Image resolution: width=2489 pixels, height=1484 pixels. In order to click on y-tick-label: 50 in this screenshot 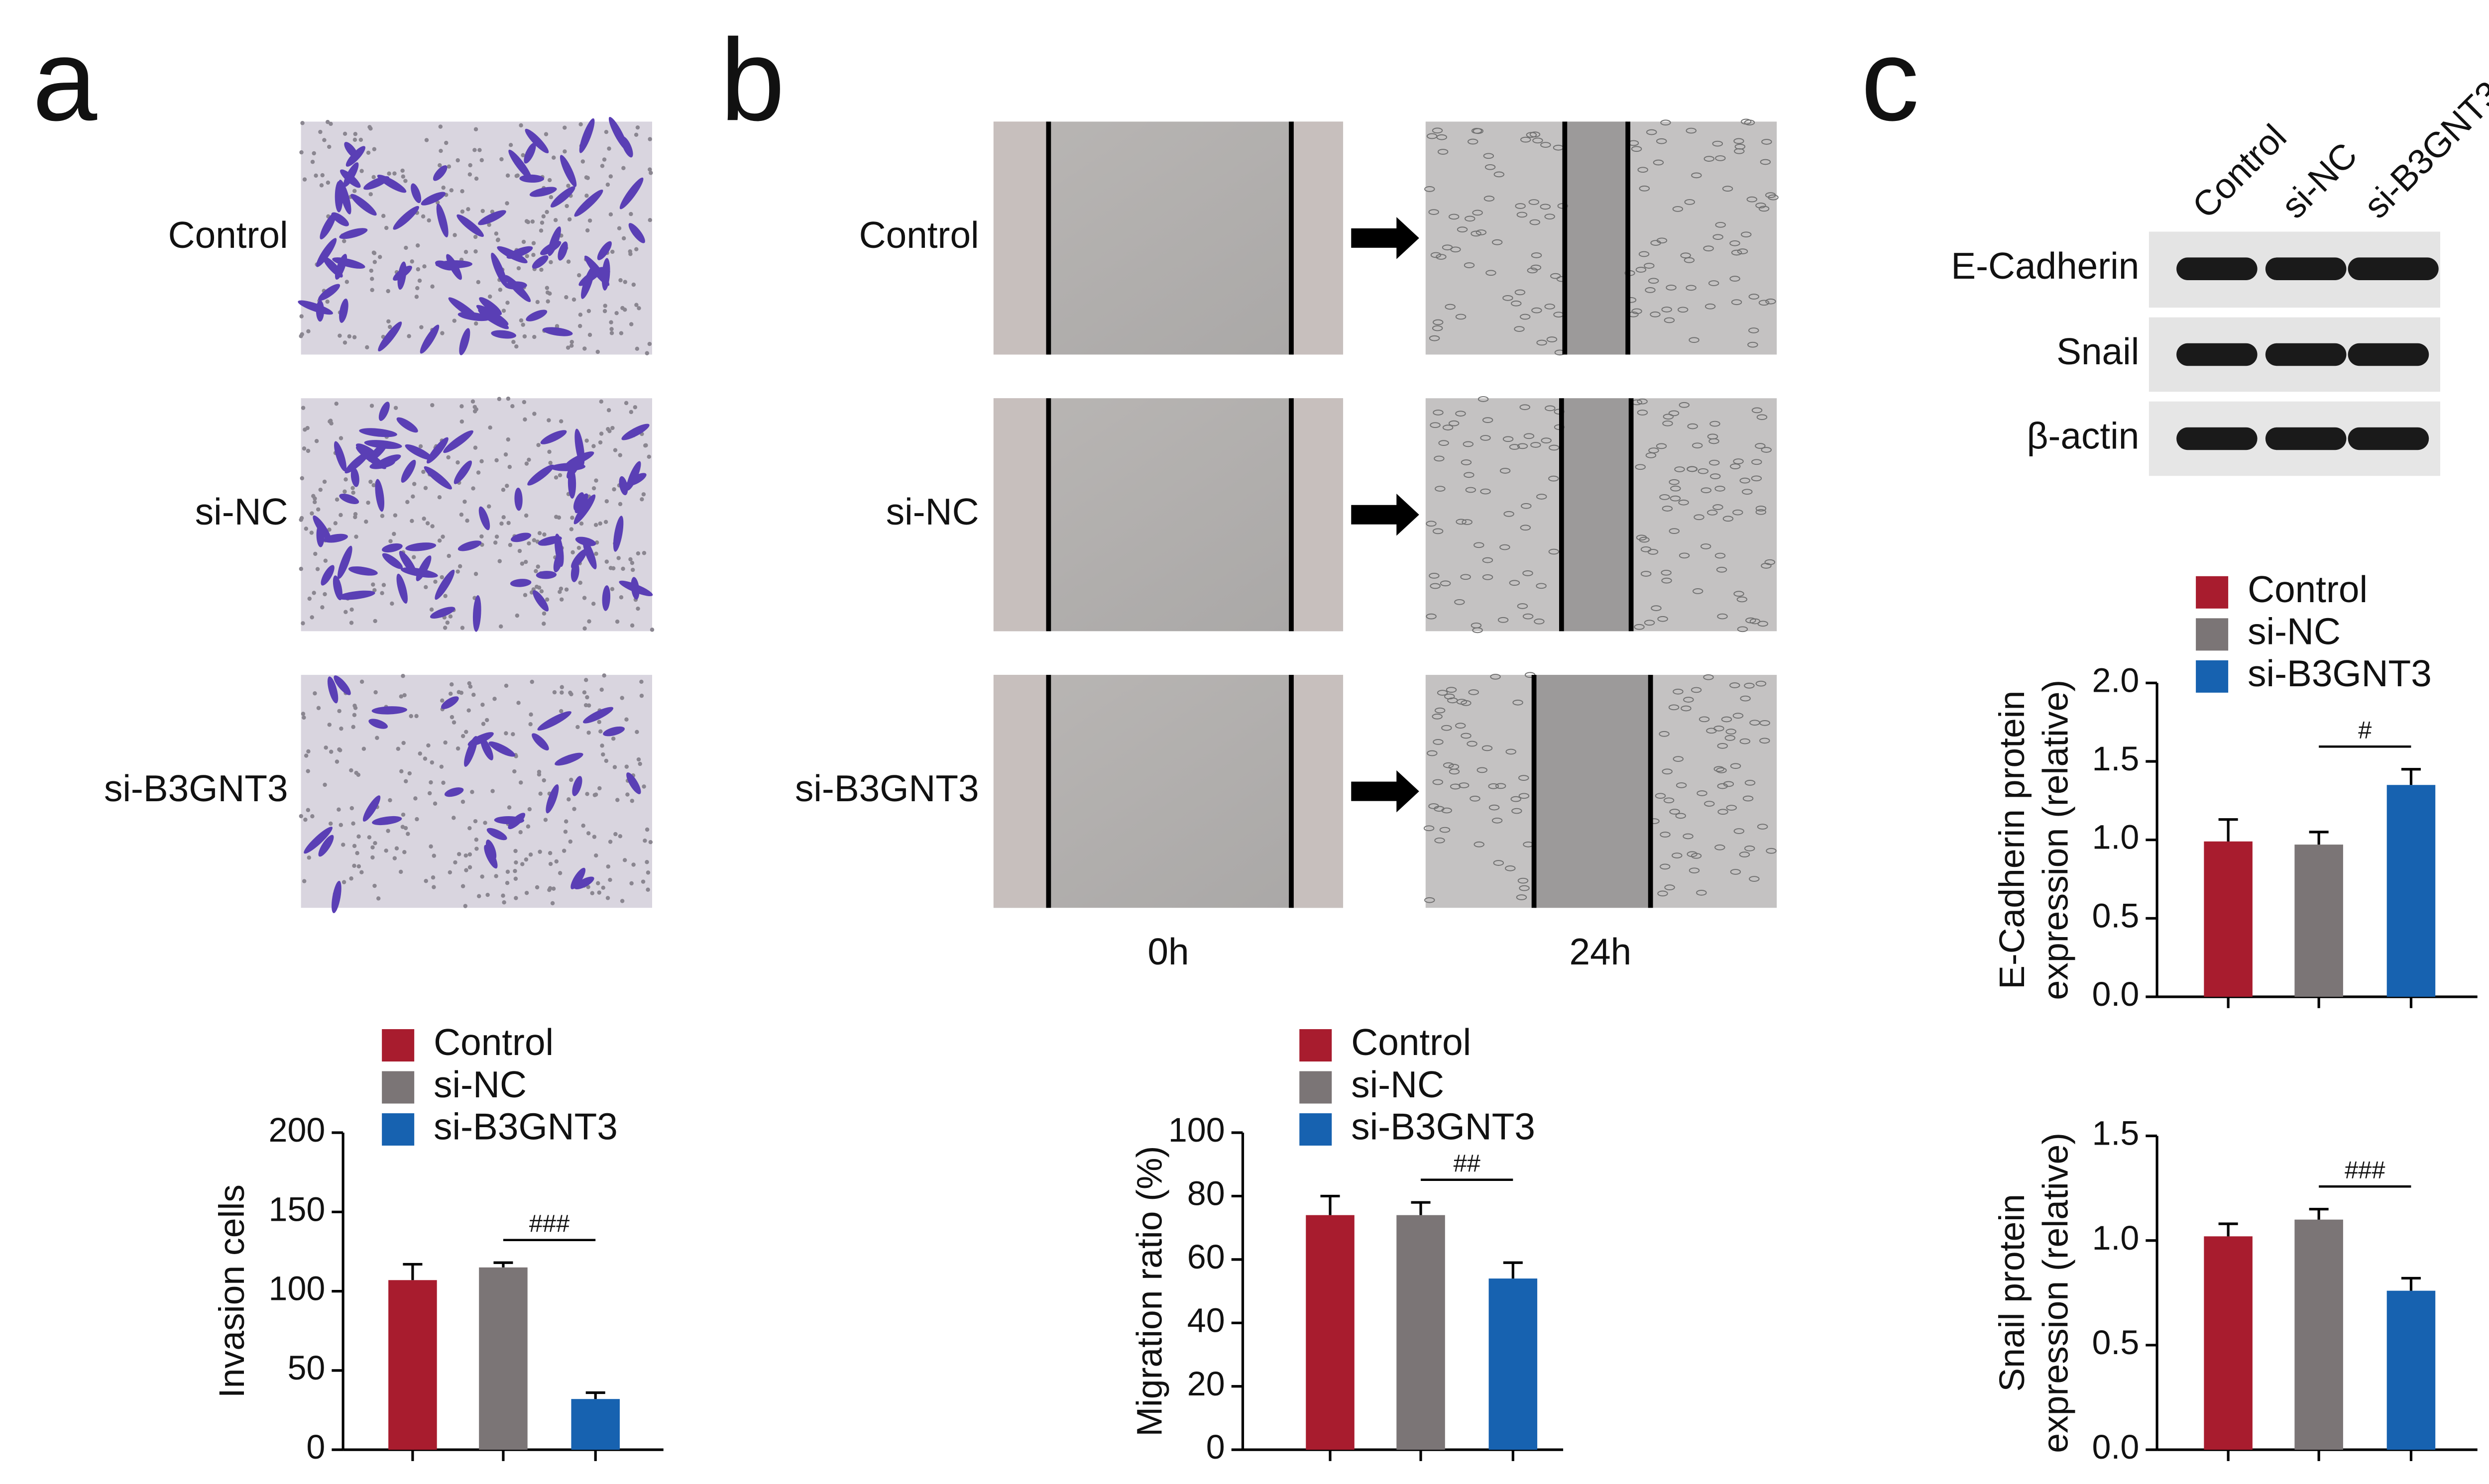, I will do `click(306, 1368)`.